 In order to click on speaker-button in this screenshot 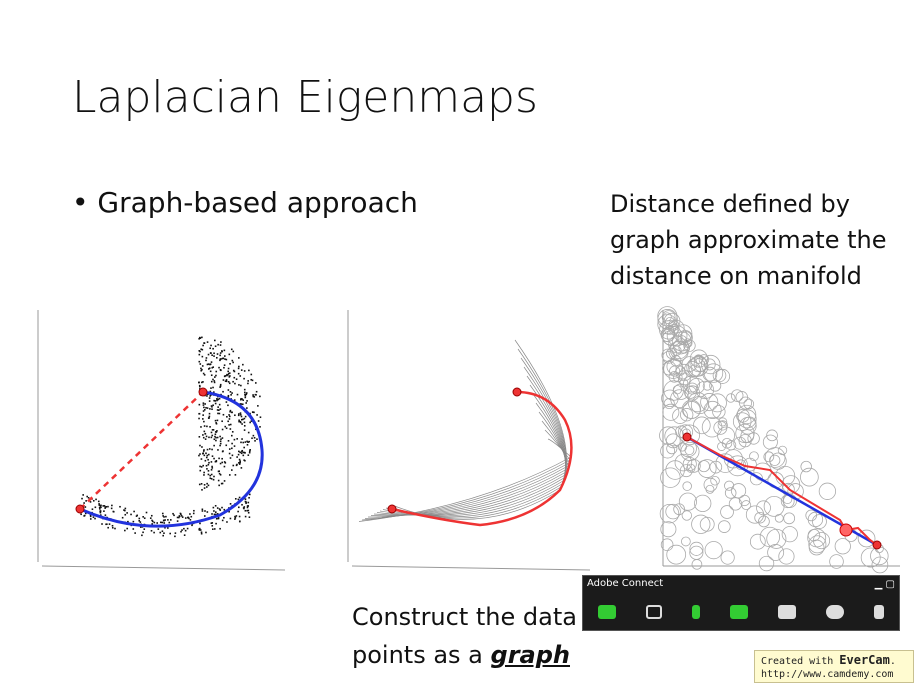, I will do `click(739, 612)`.